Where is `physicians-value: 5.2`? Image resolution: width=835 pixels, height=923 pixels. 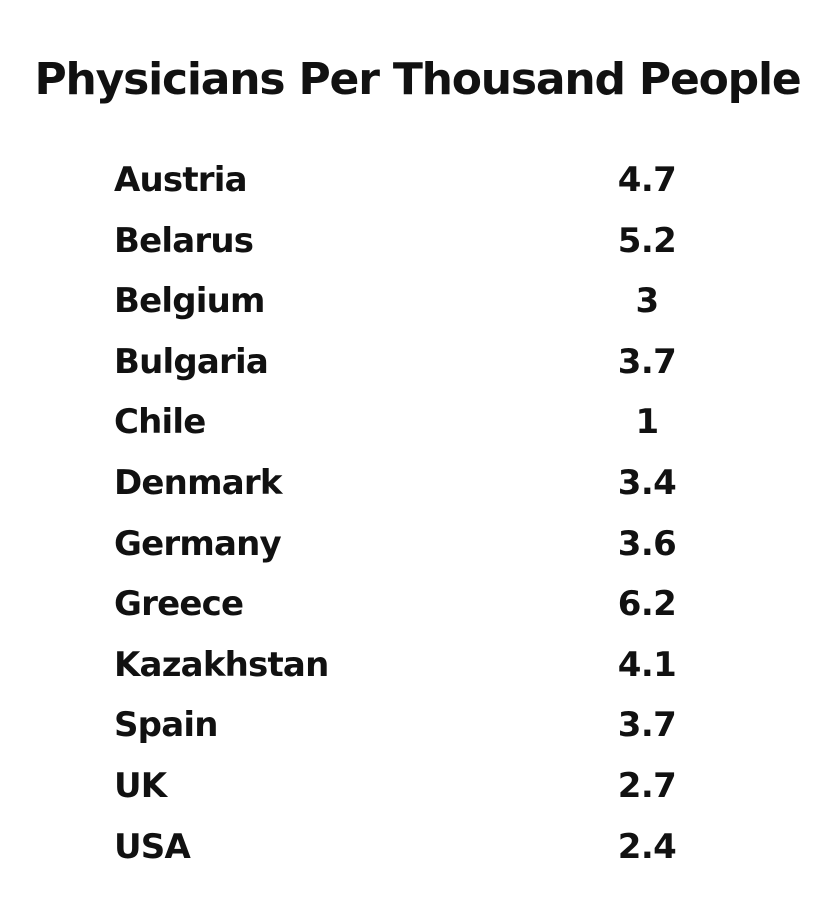 physicians-value: 5.2 is located at coordinates (647, 240).